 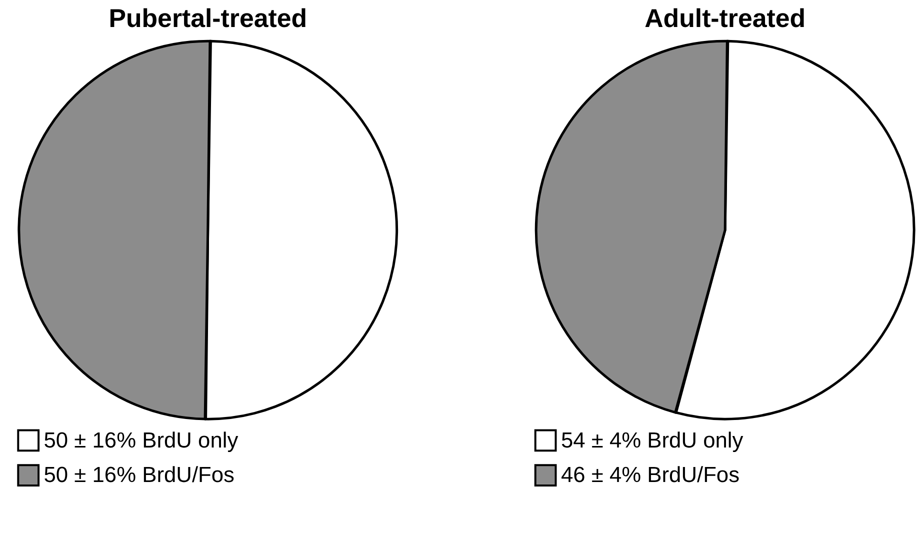 What do you see at coordinates (139, 475) in the screenshot?
I see `legend-label: 50 ± 16% BrdU/Fos` at bounding box center [139, 475].